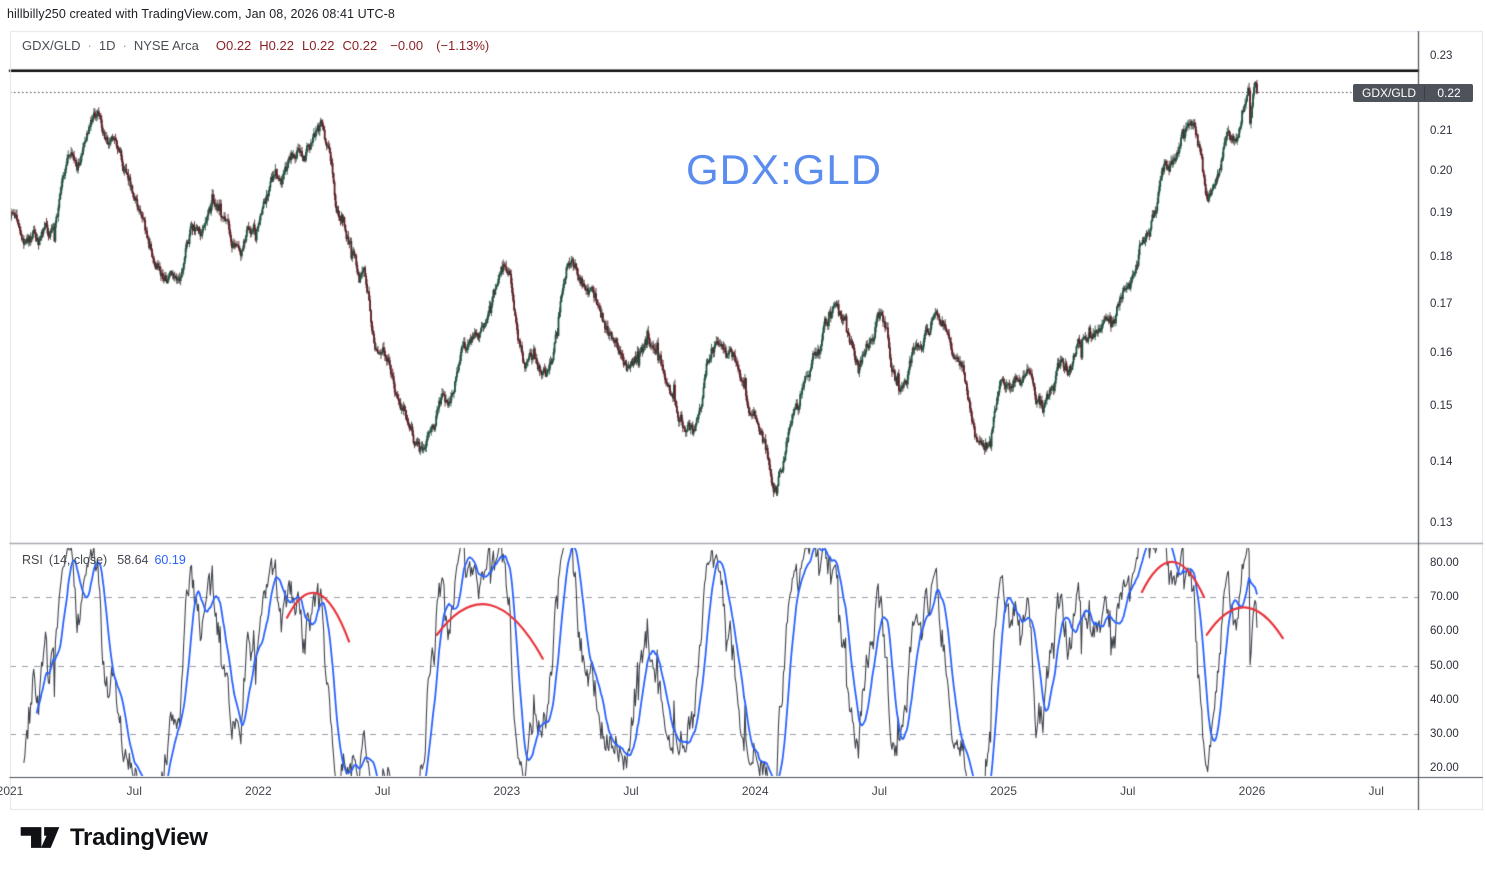 The height and width of the screenshot is (872, 1486). What do you see at coordinates (12, 791) in the screenshot?
I see `time-axis-label: 2021` at bounding box center [12, 791].